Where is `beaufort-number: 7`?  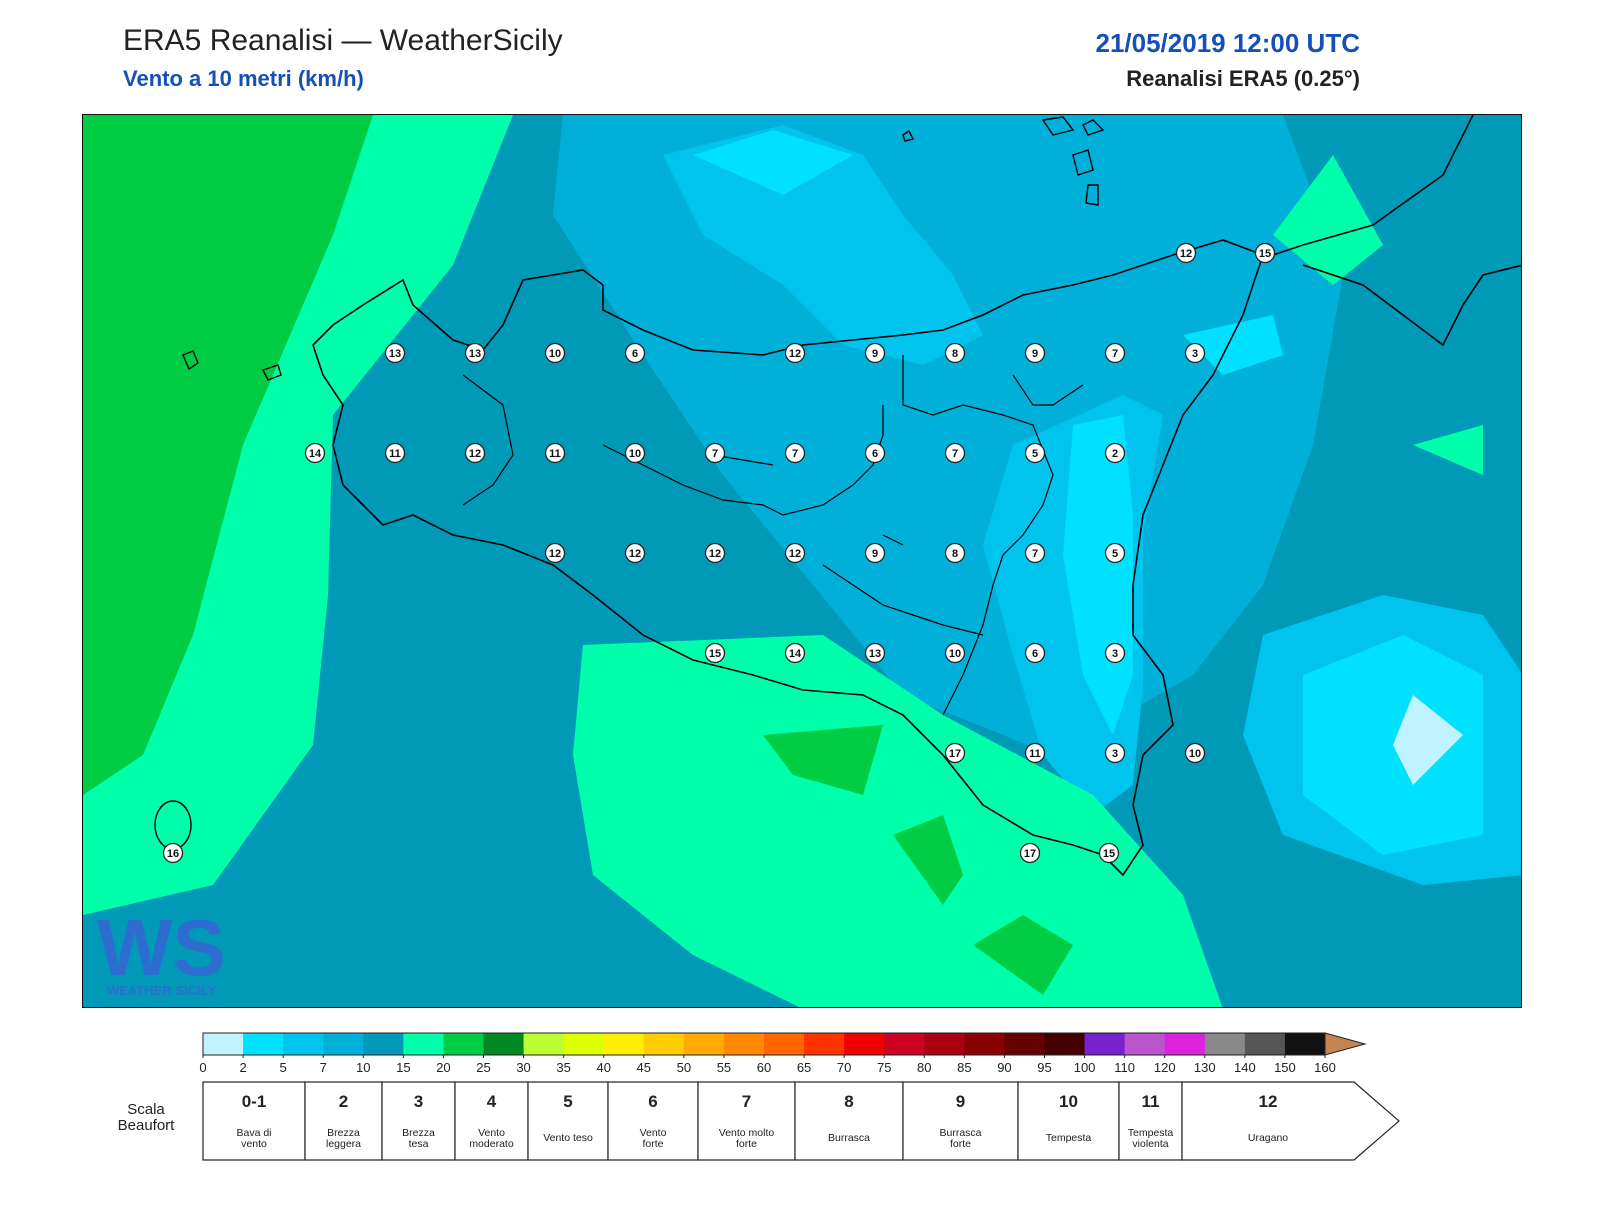
beaufort-number: 7 is located at coordinates (746, 1101).